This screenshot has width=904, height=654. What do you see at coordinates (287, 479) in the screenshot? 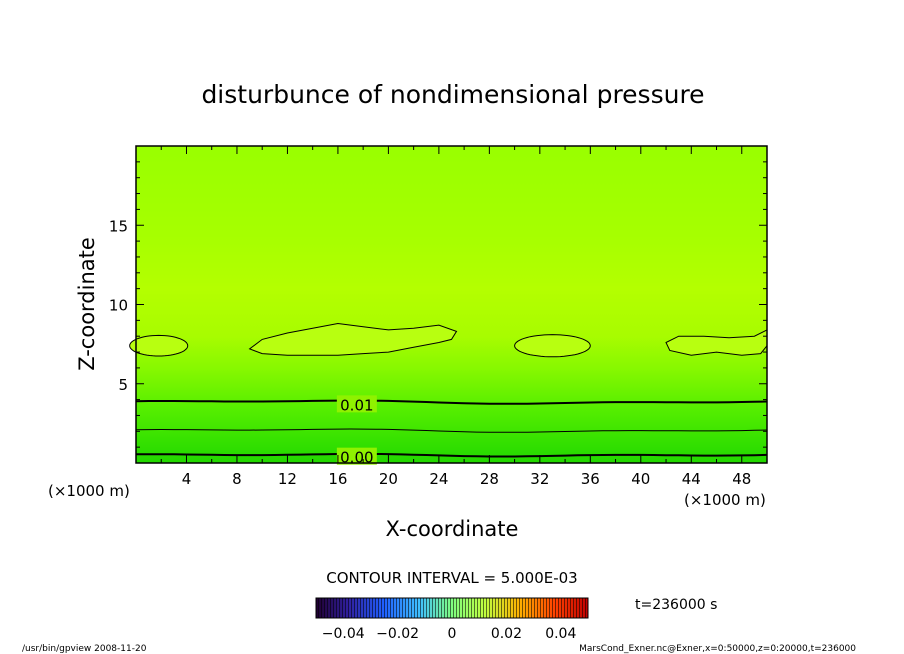
I see `x-tick-label: 12` at bounding box center [287, 479].